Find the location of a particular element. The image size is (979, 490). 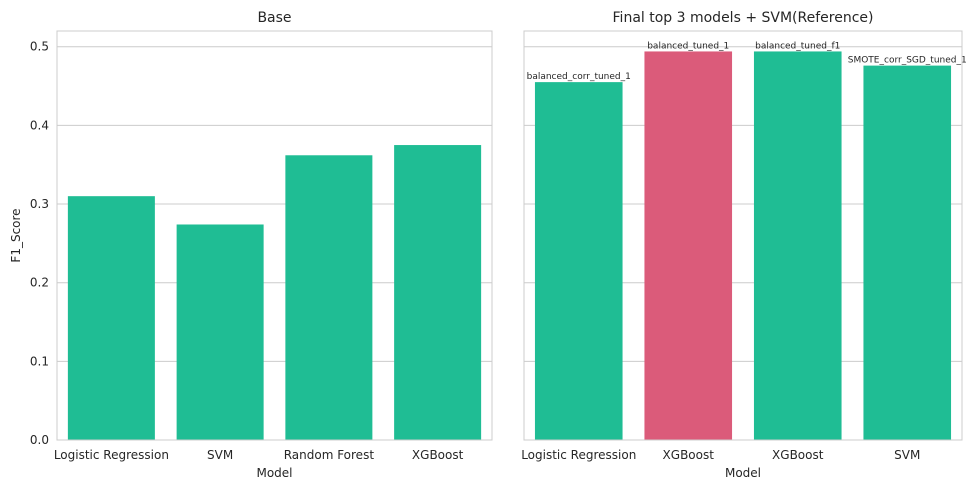

y-axis-label: F1_Score is located at coordinates (16, 235).